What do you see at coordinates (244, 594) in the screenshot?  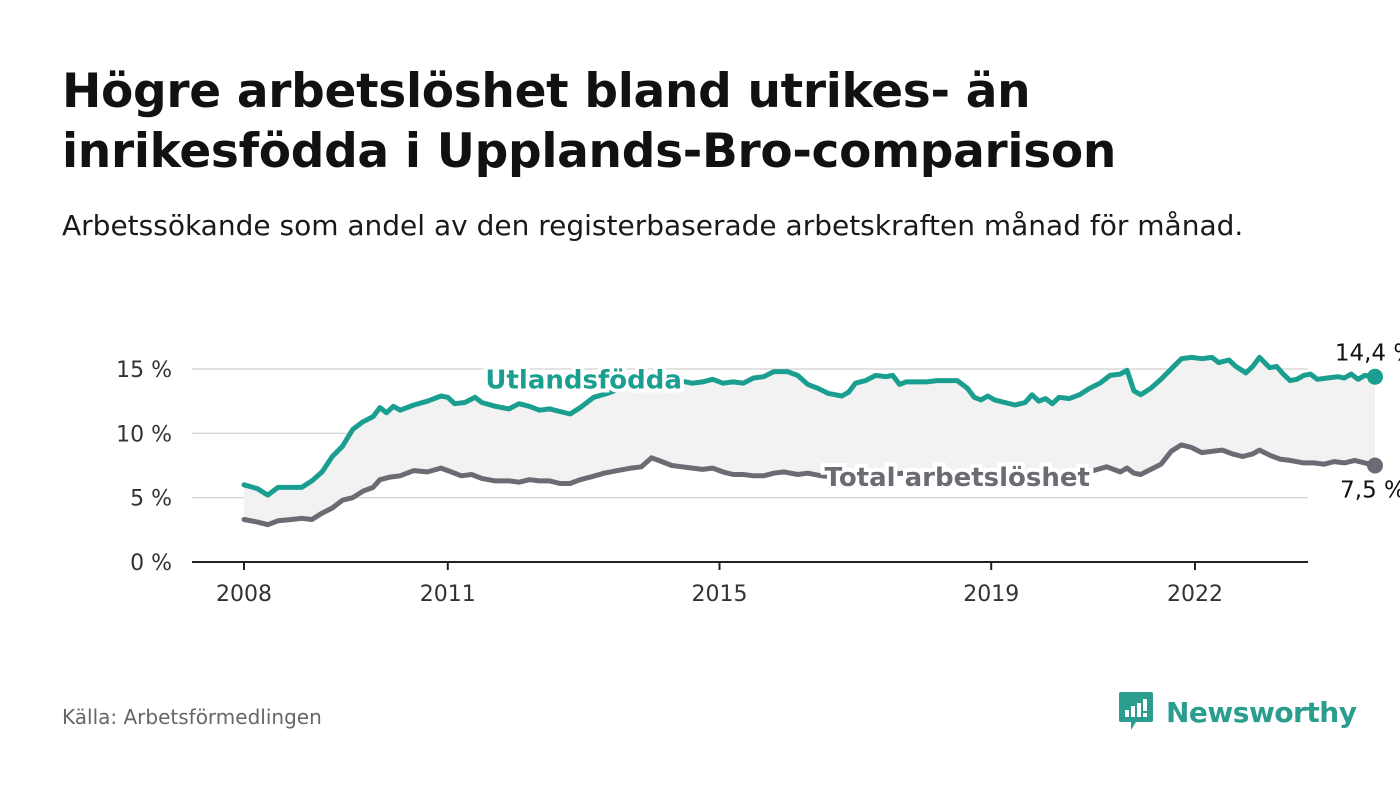 I see `x-tick-label: 2008` at bounding box center [244, 594].